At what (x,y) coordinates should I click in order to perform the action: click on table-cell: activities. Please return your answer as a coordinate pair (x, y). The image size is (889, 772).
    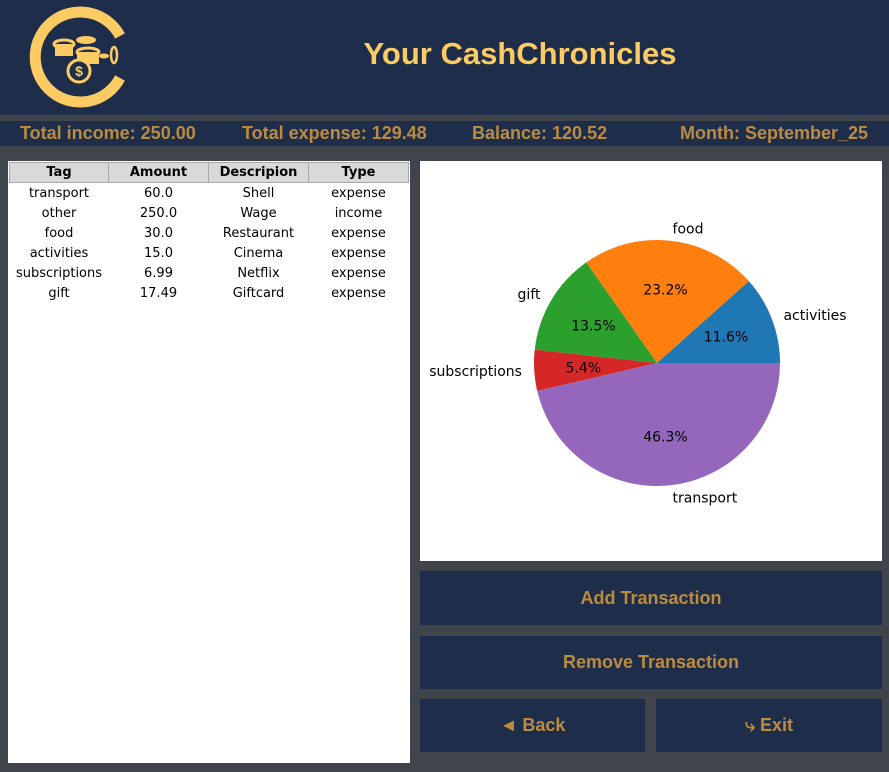
    Looking at the image, I should click on (59, 253).